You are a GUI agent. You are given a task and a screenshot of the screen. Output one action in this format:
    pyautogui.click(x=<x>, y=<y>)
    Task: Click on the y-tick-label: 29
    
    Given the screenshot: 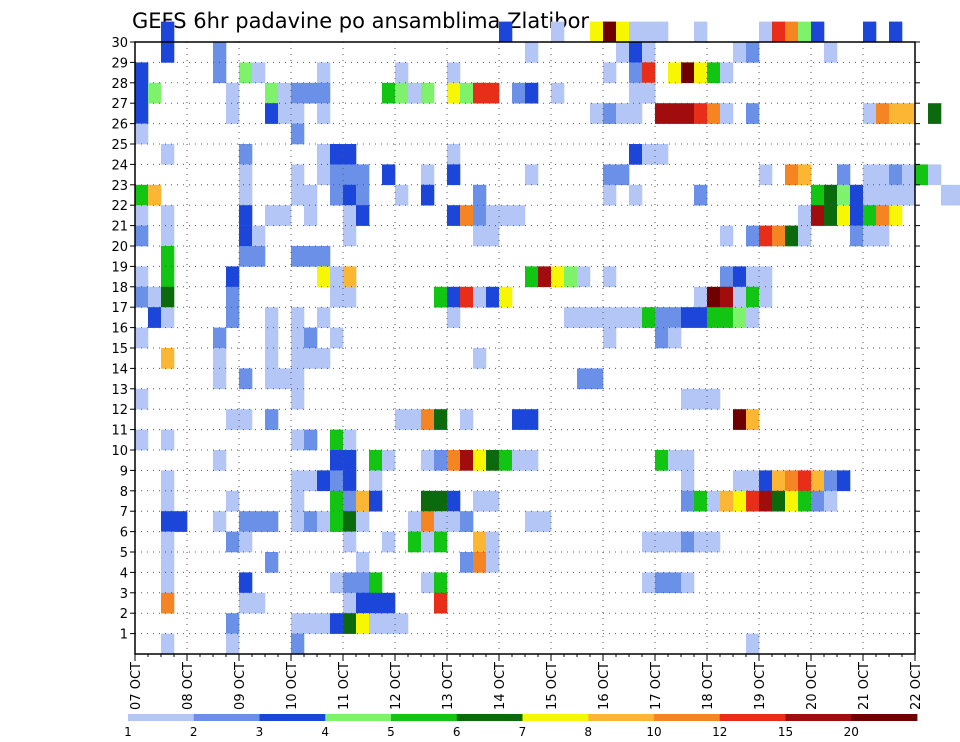 What is the action you would take?
    pyautogui.click(x=119, y=63)
    